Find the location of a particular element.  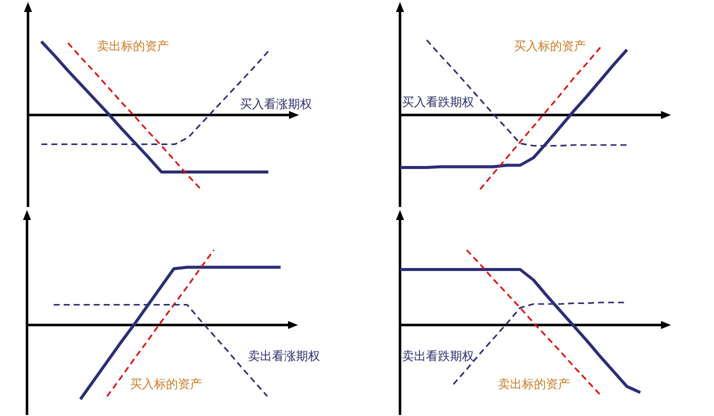

series-label: 卖出看跌期权 is located at coordinates (438, 356).